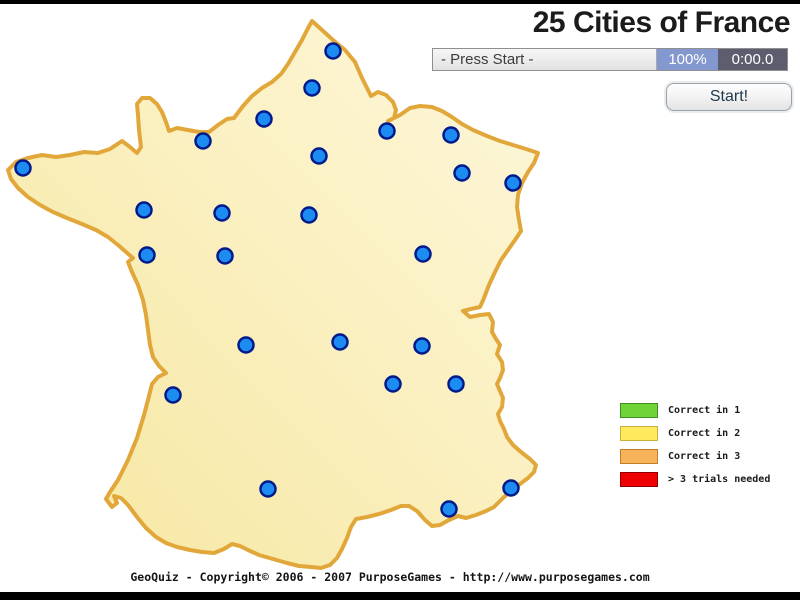  I want to click on page-title: 25 Cities of France, so click(661, 22).